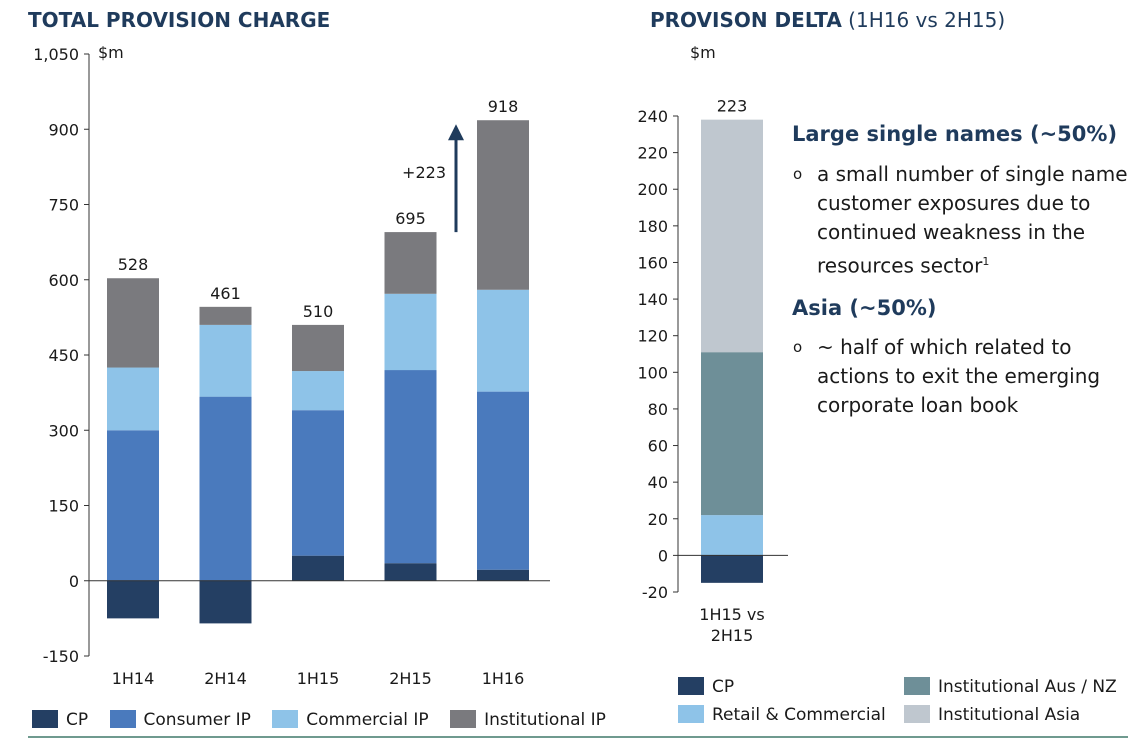  I want to click on legend-label-cp: CP, so click(77, 720).